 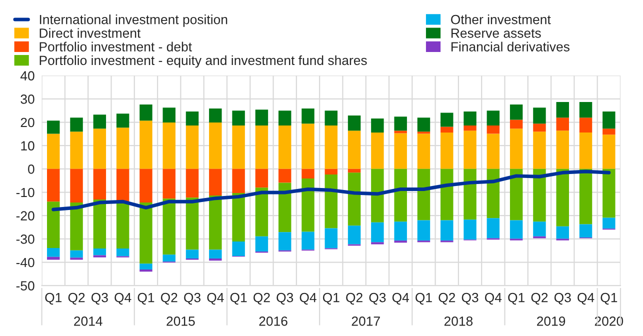 What do you see at coordinates (31, 169) in the screenshot?
I see `y-tick-label: 0` at bounding box center [31, 169].